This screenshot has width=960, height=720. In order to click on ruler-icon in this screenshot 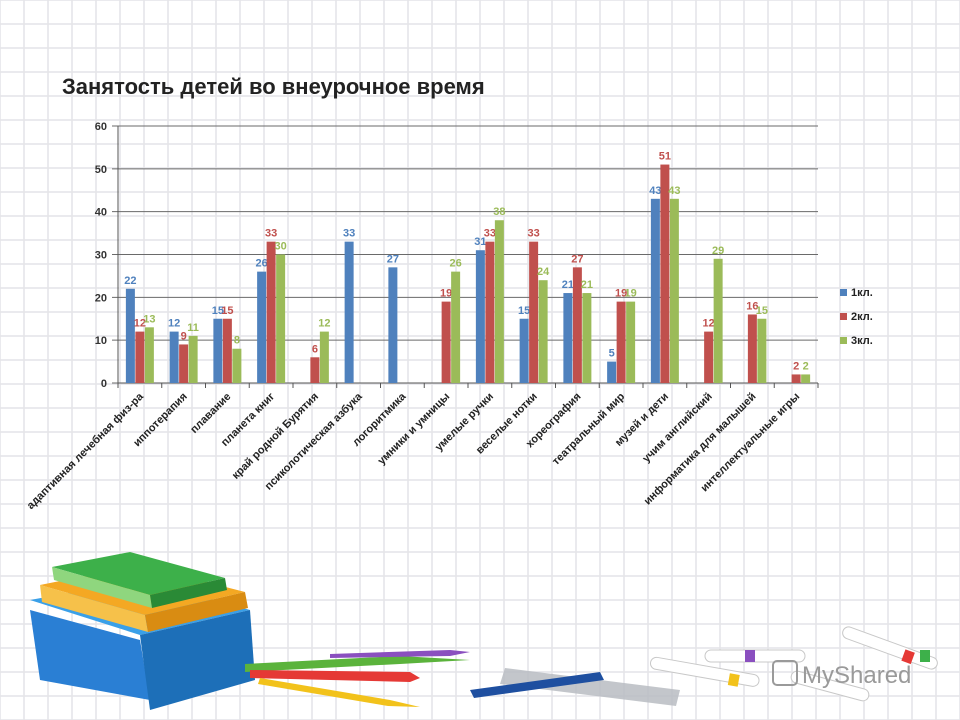, I will do `click(575, 687)`.